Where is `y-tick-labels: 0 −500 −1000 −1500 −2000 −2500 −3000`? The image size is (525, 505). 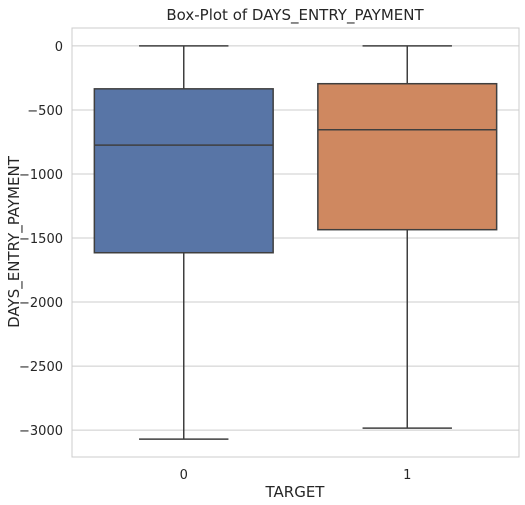 y-tick-labels: 0 −500 −1000 −1500 −2000 −2500 −3000 is located at coordinates (41, 239).